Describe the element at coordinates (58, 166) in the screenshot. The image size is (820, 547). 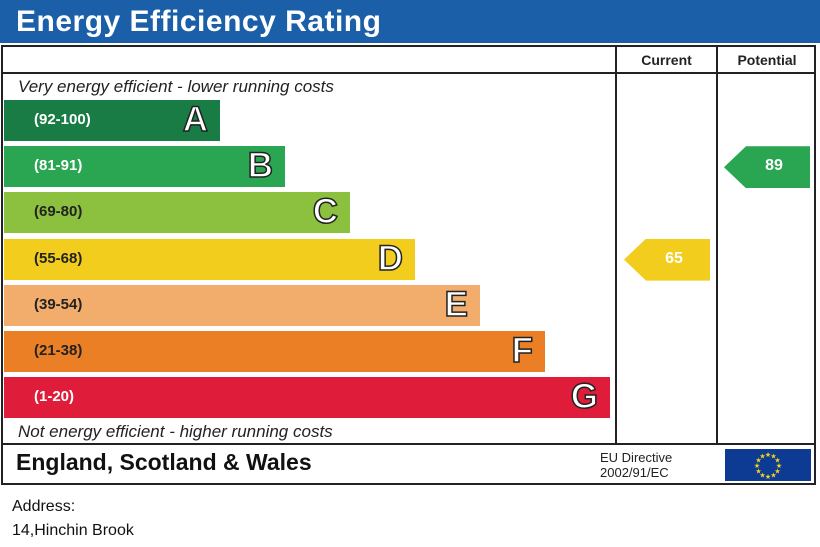
I see `band-range-label: (81-91)` at that location.